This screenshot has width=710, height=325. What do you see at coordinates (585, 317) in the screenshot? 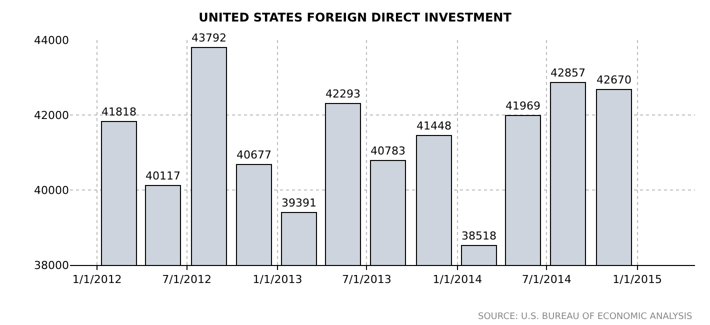
I see `source-note: SOURCE: U.S. BUREAU OF ECONOMIC ANALYSIS` at bounding box center [585, 317].